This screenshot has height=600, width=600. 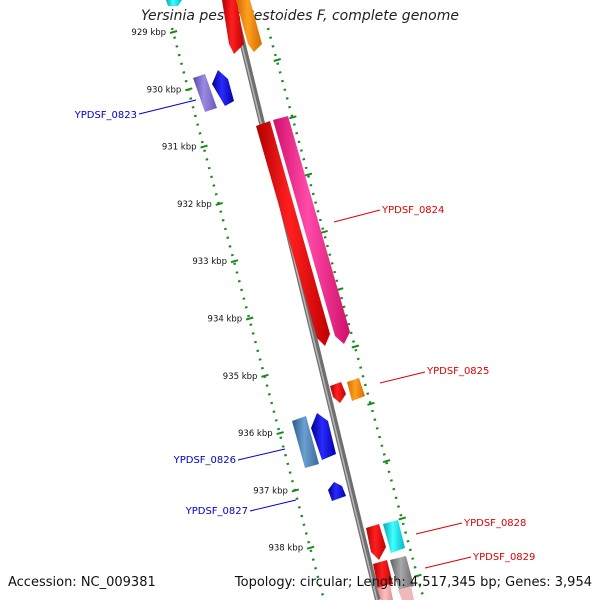 I want to click on svg-text: YPDSF_0828, so click(x=494, y=523).